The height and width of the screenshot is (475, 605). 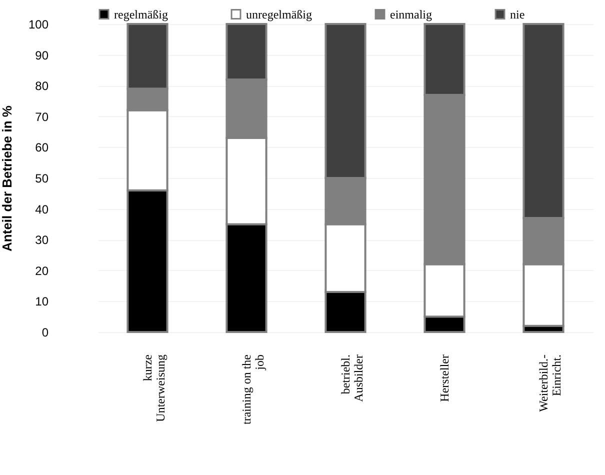 What do you see at coordinates (38, 25) in the screenshot?
I see `y-tick-label: 100` at bounding box center [38, 25].